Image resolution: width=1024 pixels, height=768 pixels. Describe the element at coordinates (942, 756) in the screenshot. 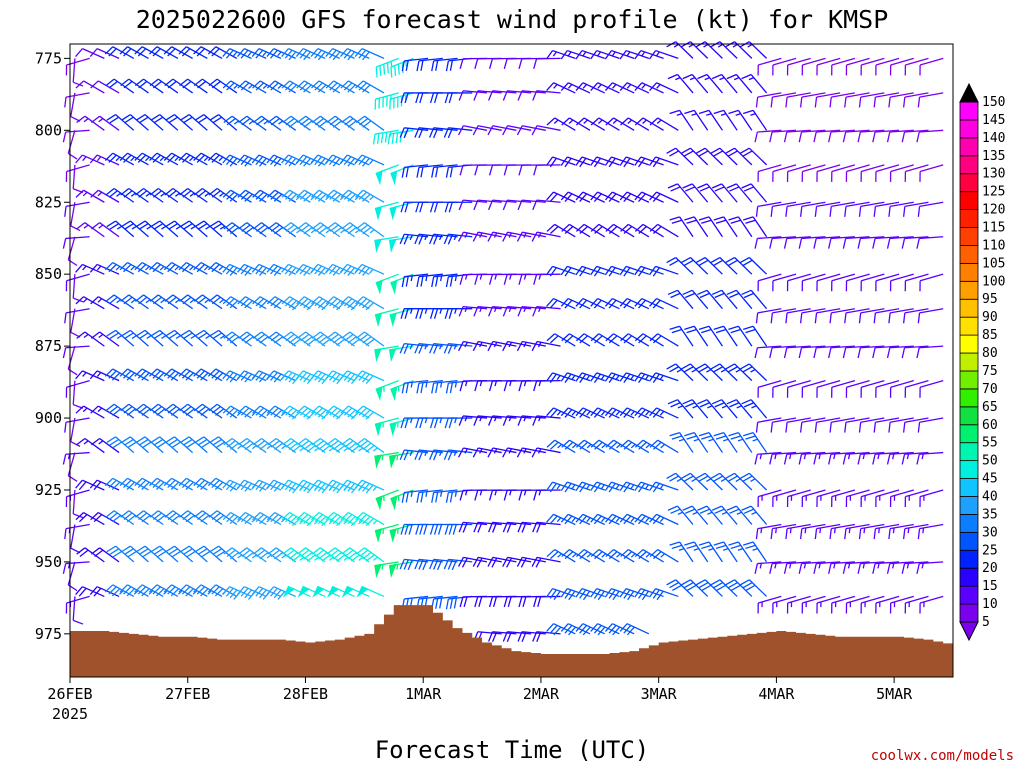

I see `credit-link: coolwx.com/models` at that location.